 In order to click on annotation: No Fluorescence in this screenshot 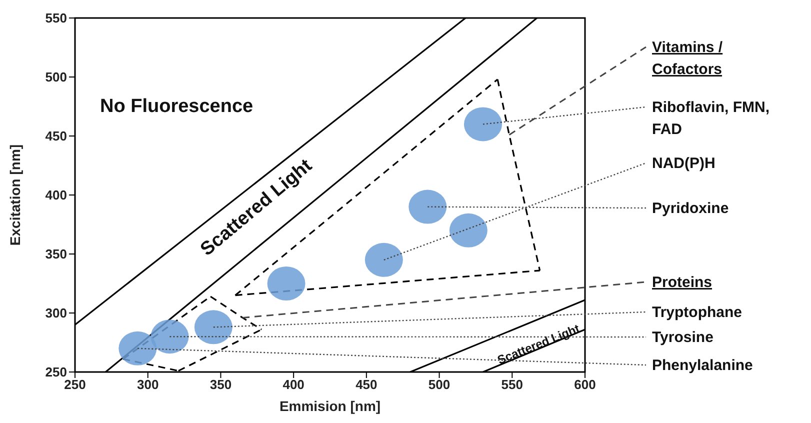, I will do `click(177, 106)`.